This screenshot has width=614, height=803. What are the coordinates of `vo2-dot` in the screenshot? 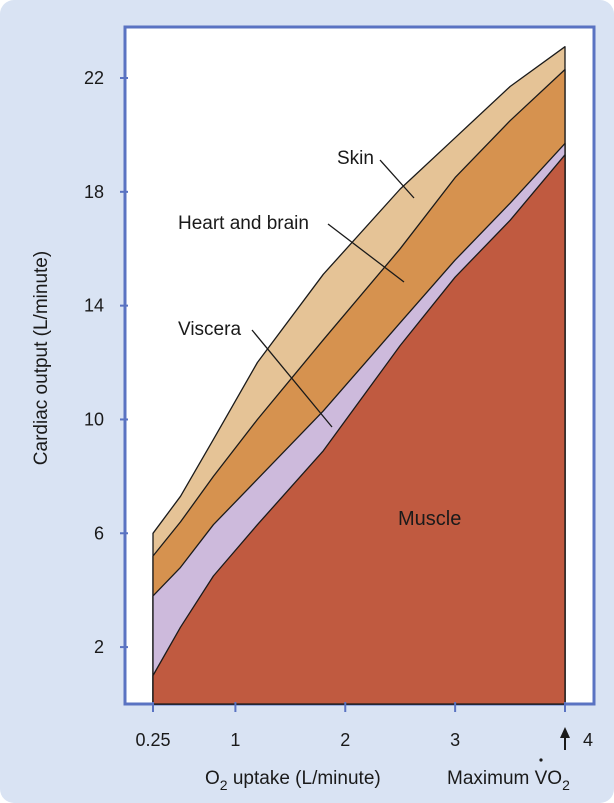 It's located at (541, 760).